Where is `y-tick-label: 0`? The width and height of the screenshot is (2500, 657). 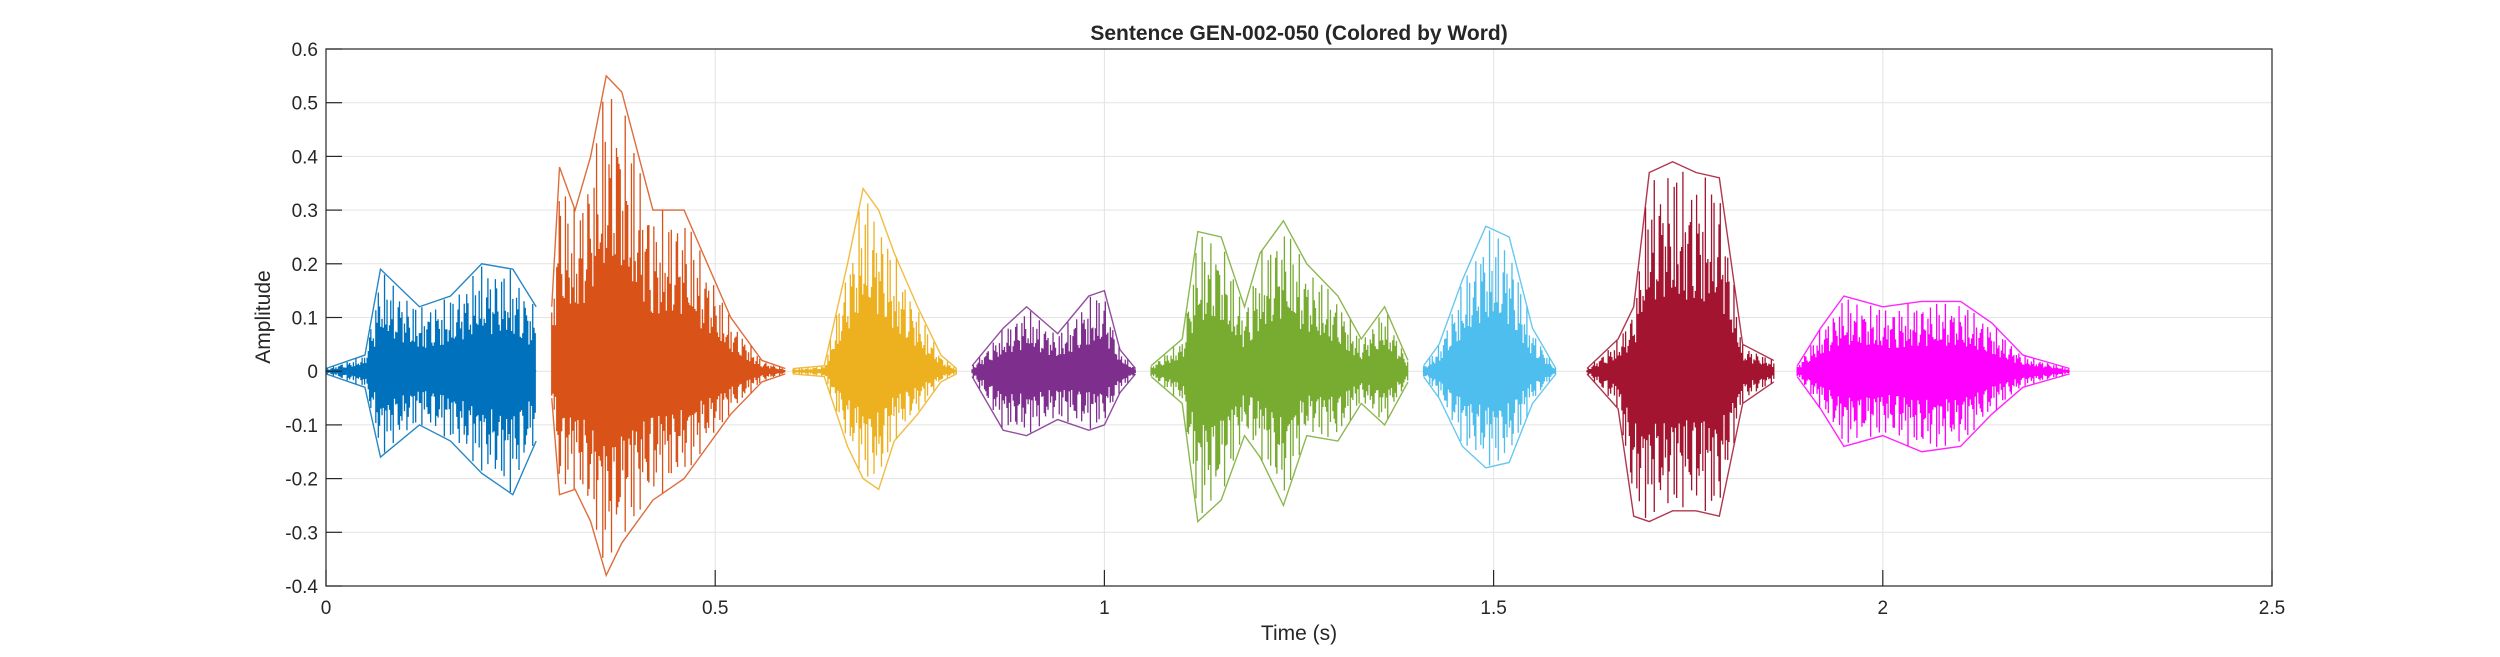 y-tick-label: 0 is located at coordinates (312, 372).